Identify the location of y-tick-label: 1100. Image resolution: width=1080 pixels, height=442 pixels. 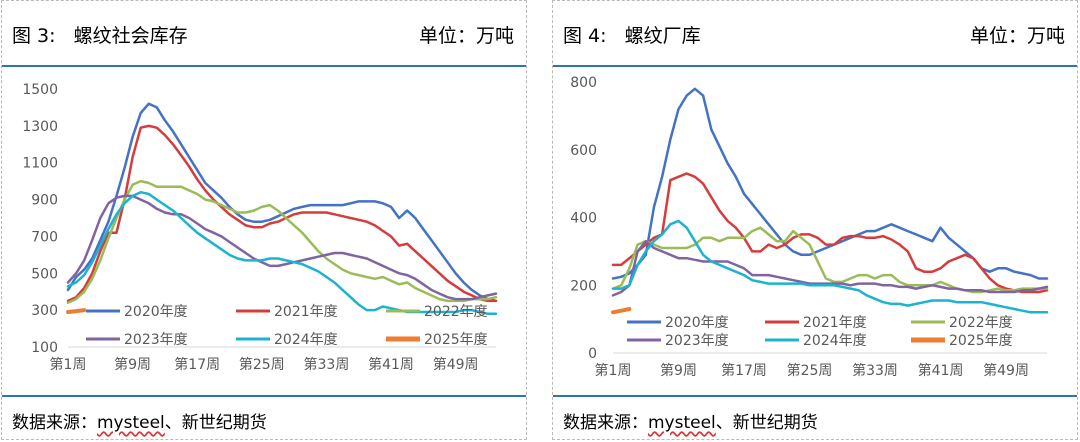
(40, 164).